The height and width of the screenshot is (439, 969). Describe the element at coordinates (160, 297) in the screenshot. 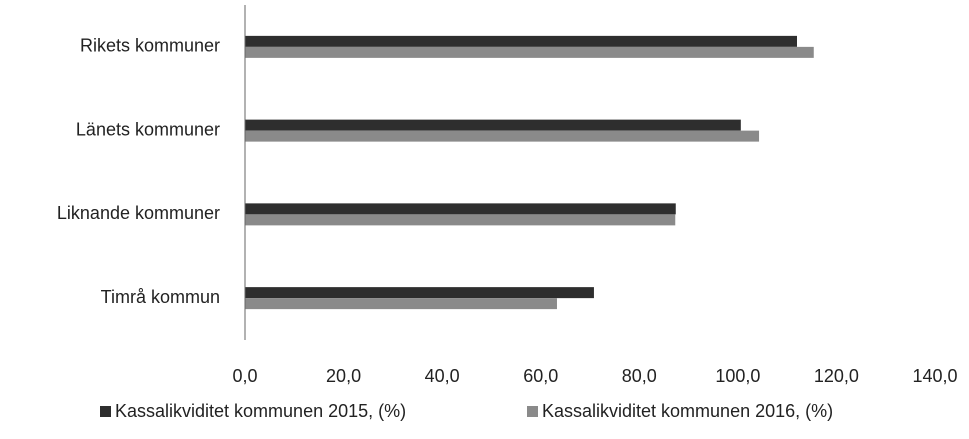

I see `y-tick-label: Timrå kommun` at that location.